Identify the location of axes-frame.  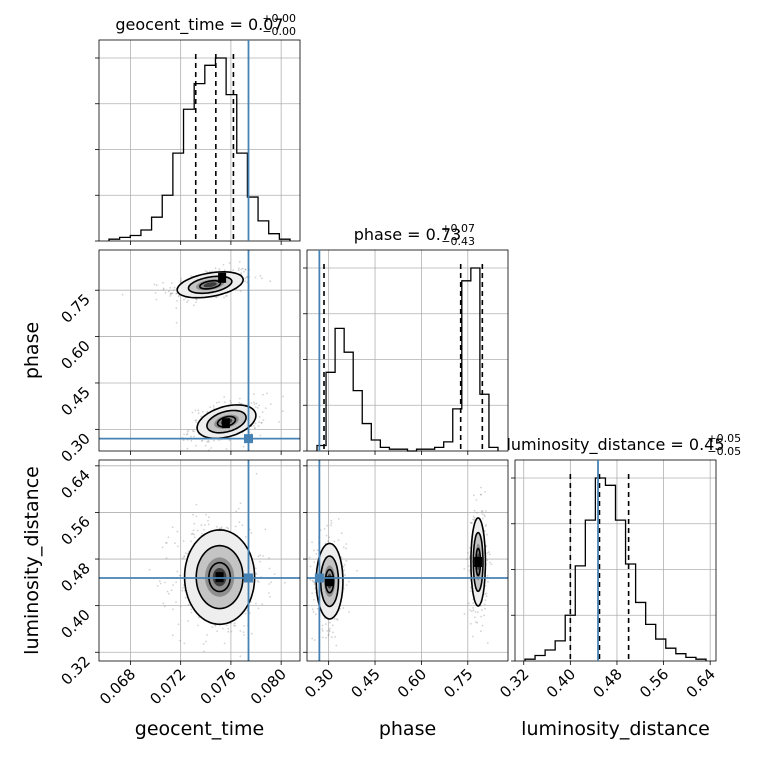
(407, 560).